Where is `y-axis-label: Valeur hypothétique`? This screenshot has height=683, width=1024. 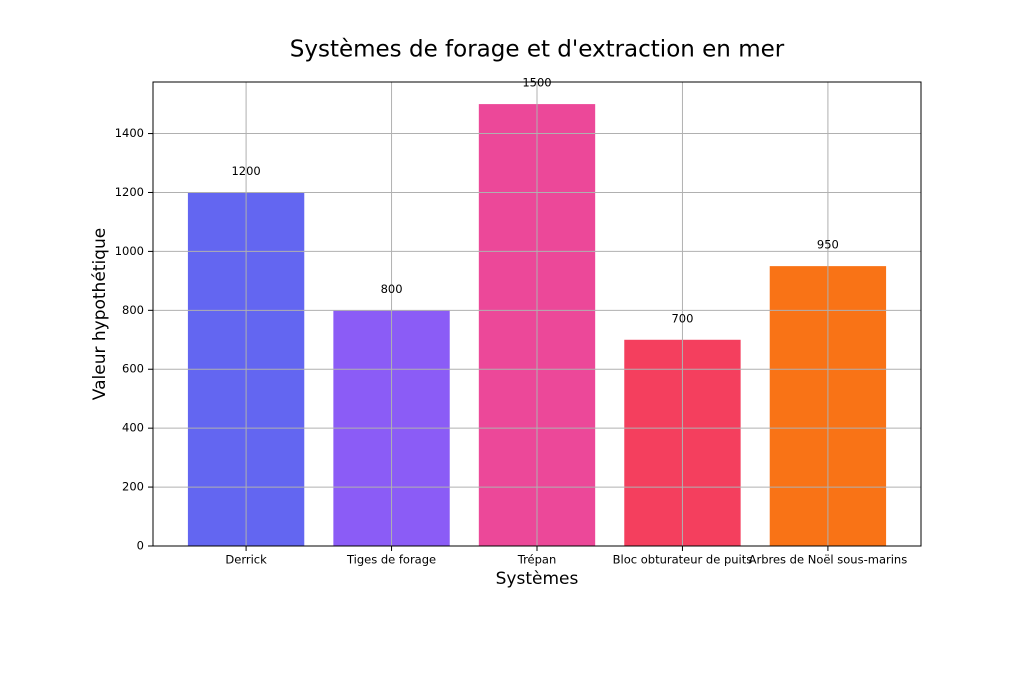 y-axis-label: Valeur hypothétique is located at coordinates (100, 314).